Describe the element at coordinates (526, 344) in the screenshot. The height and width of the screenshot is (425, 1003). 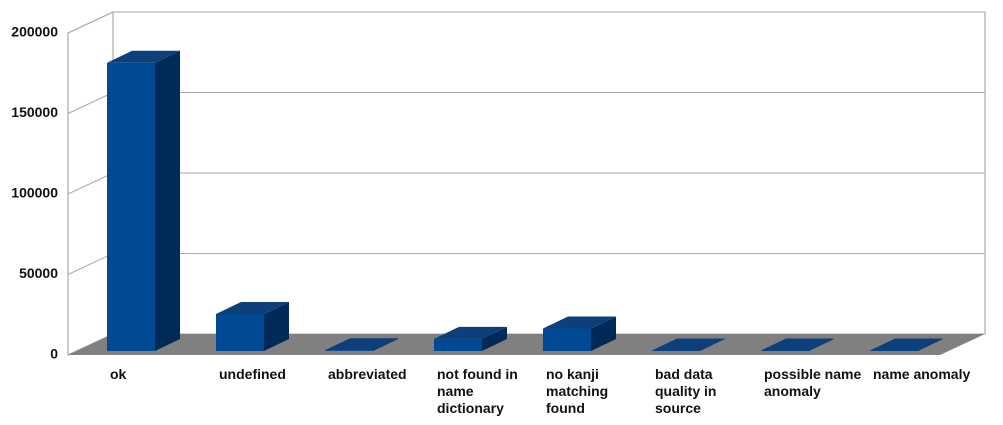
I see `floor` at that location.